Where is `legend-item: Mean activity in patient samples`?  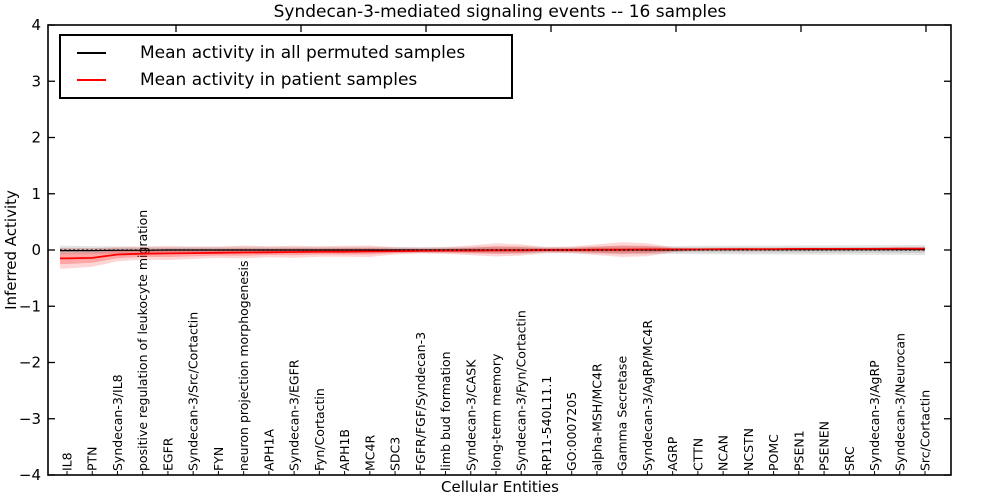 legend-item: Mean activity in patient samples is located at coordinates (286, 80).